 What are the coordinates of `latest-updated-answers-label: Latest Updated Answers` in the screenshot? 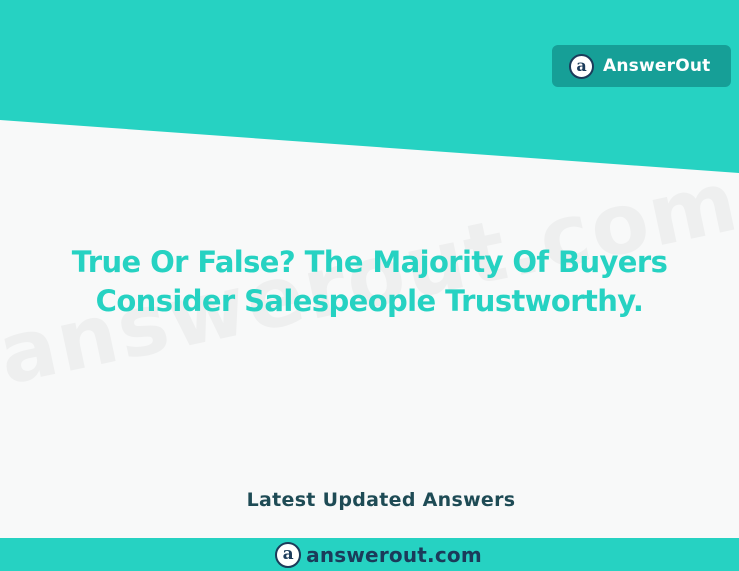 It's located at (381, 500).